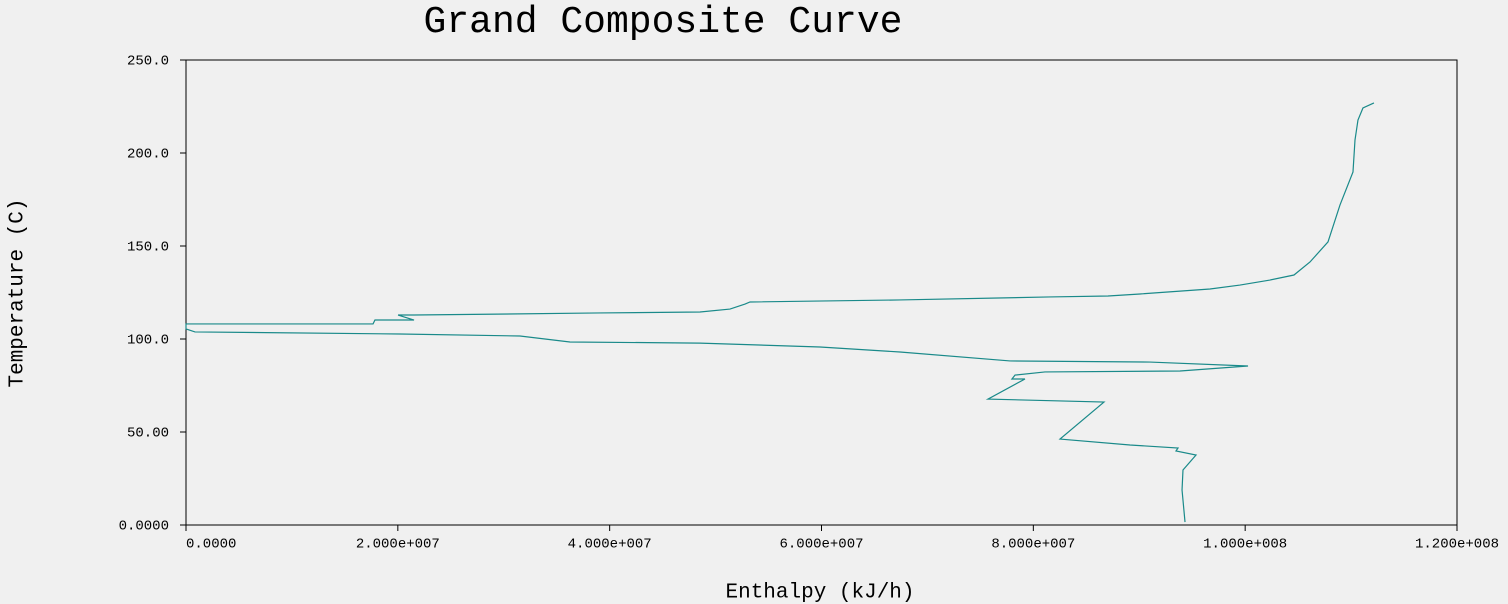  What do you see at coordinates (398, 545) in the screenshot?
I see `x-tick-label: 2.000e+007` at bounding box center [398, 545].